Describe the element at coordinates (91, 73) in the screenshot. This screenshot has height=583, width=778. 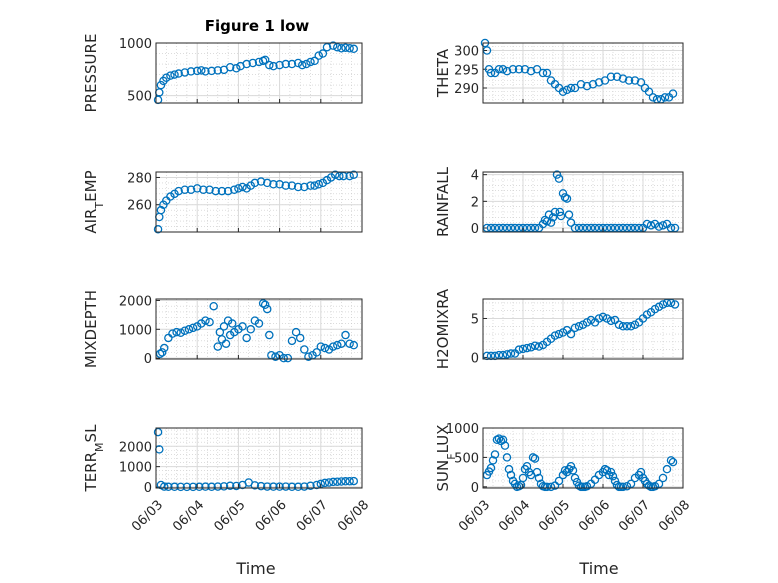
I see `y-axis-label: PRESSURE` at that location.